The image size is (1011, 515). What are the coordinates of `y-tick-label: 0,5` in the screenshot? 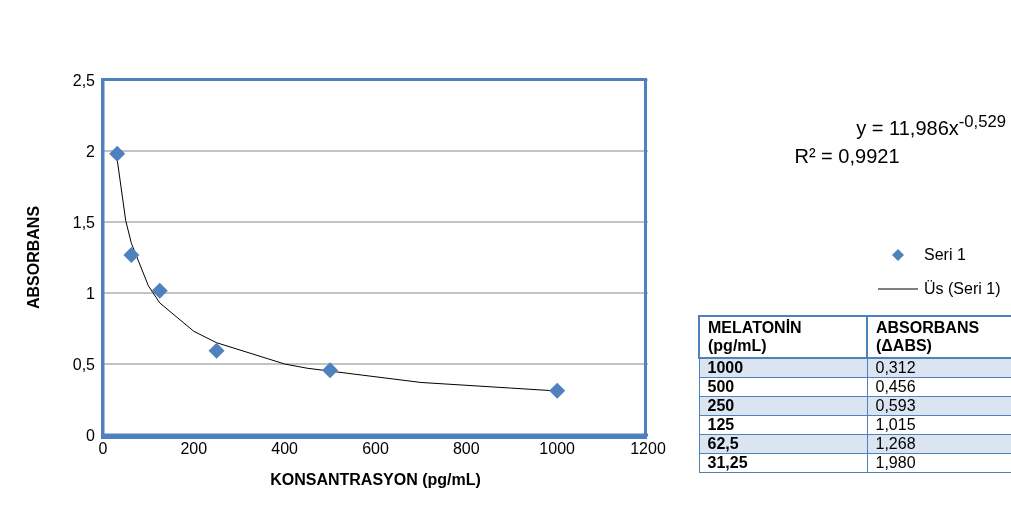 It's located at (84, 364).